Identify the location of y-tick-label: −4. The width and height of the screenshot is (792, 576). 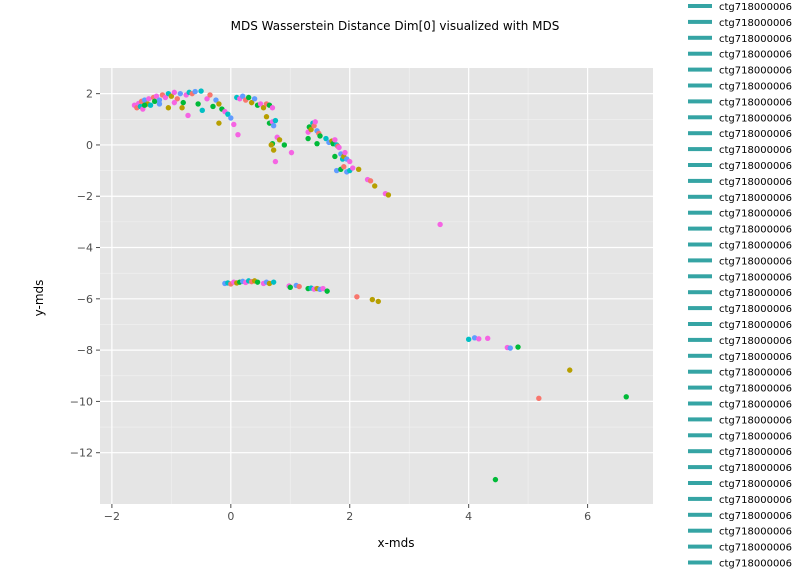
(85, 248).